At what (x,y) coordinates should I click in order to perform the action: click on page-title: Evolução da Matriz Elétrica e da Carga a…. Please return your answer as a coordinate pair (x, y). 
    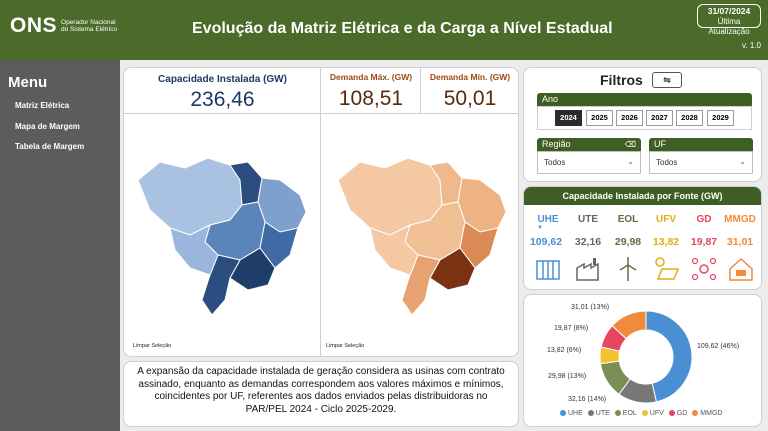
    Looking at the image, I should click on (402, 28).